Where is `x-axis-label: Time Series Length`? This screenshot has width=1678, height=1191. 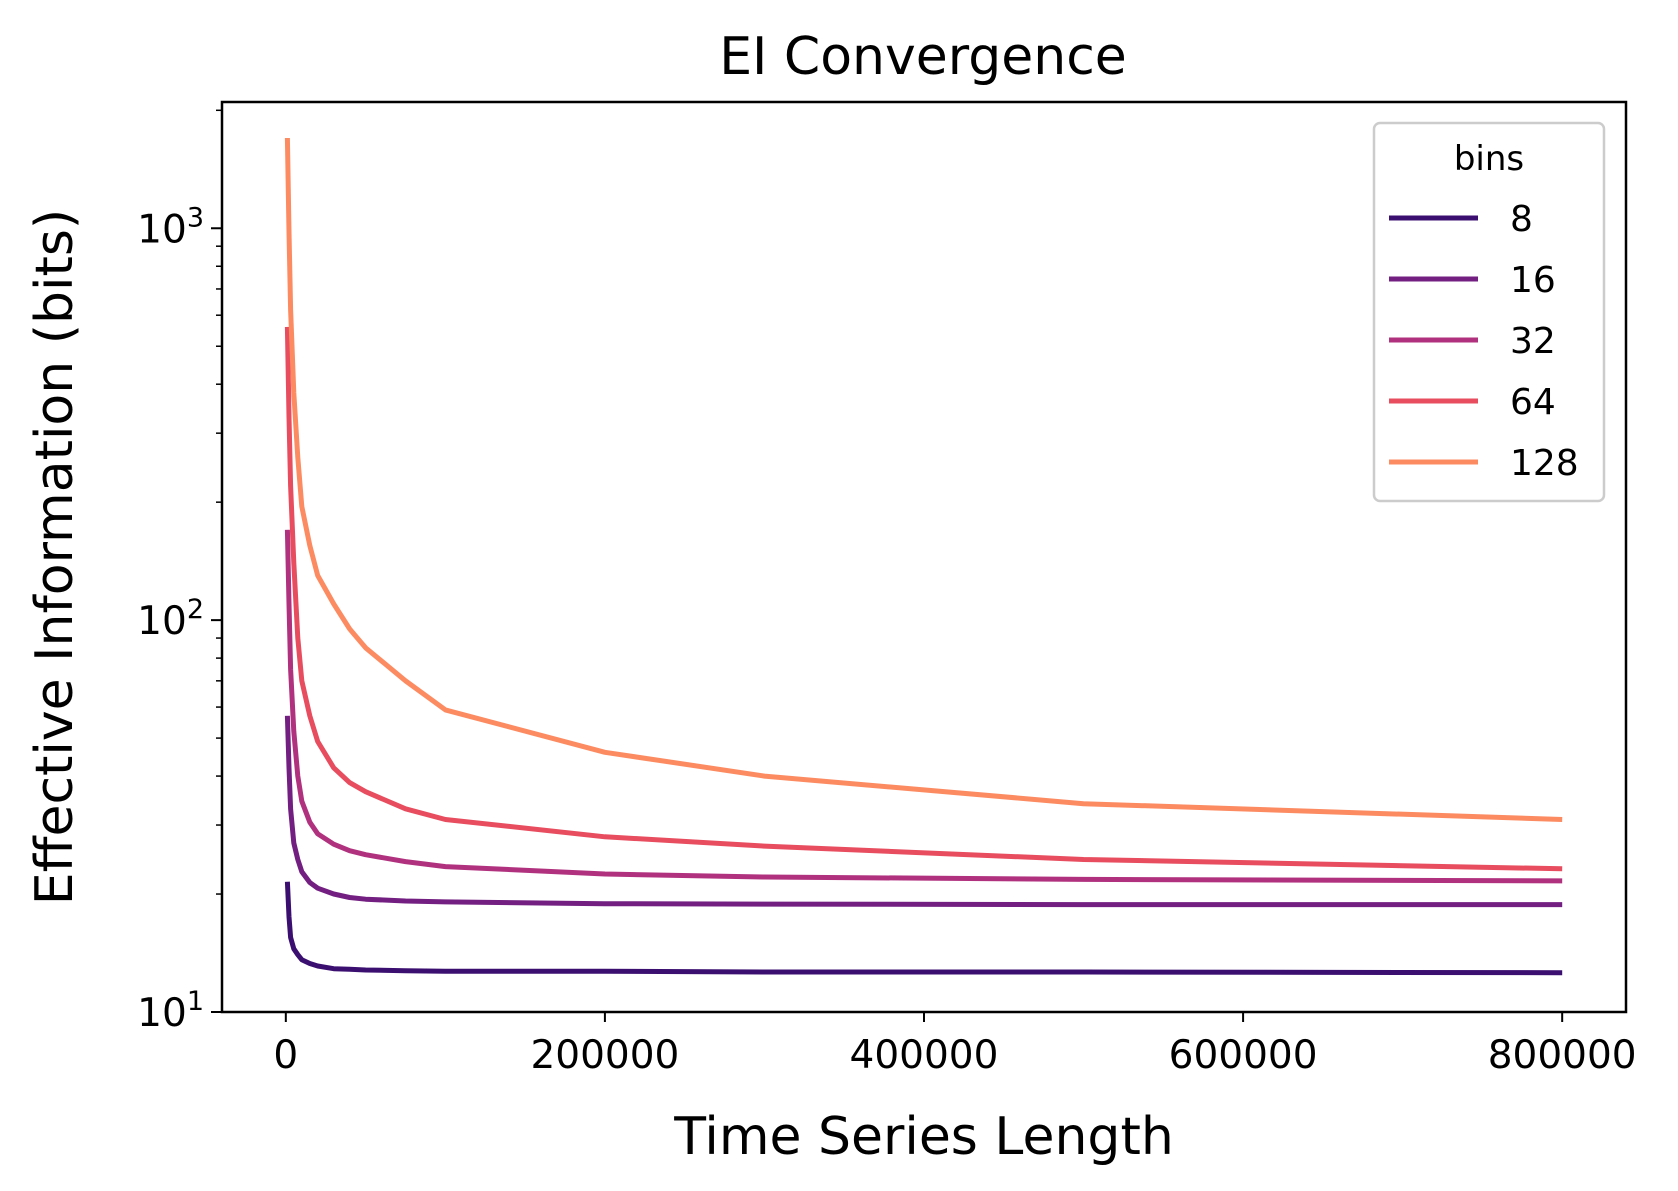
x-axis-label: Time Series Length is located at coordinates (923, 1137).